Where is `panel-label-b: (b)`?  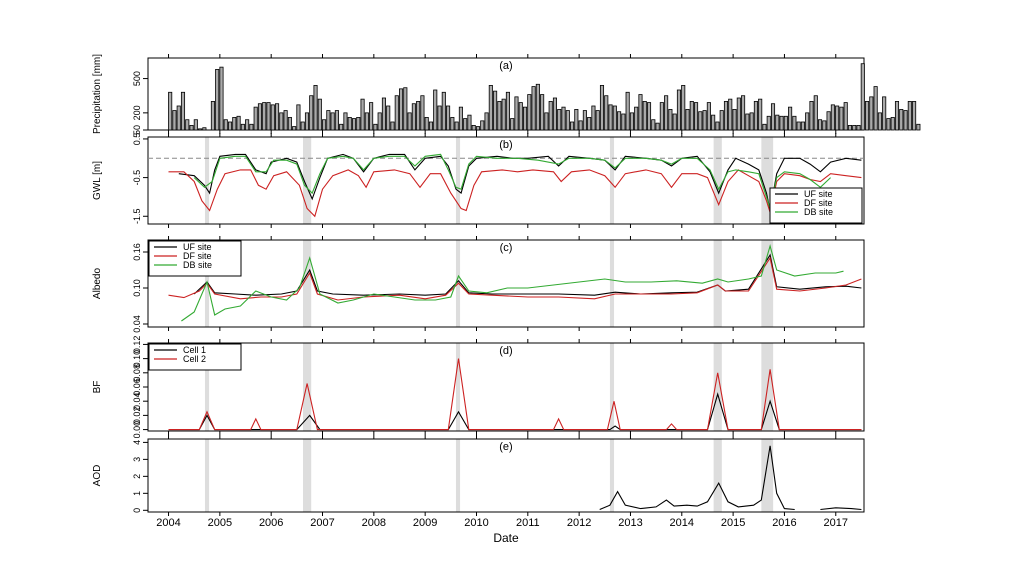 panel-label-b: (b) is located at coordinates (505, 145).